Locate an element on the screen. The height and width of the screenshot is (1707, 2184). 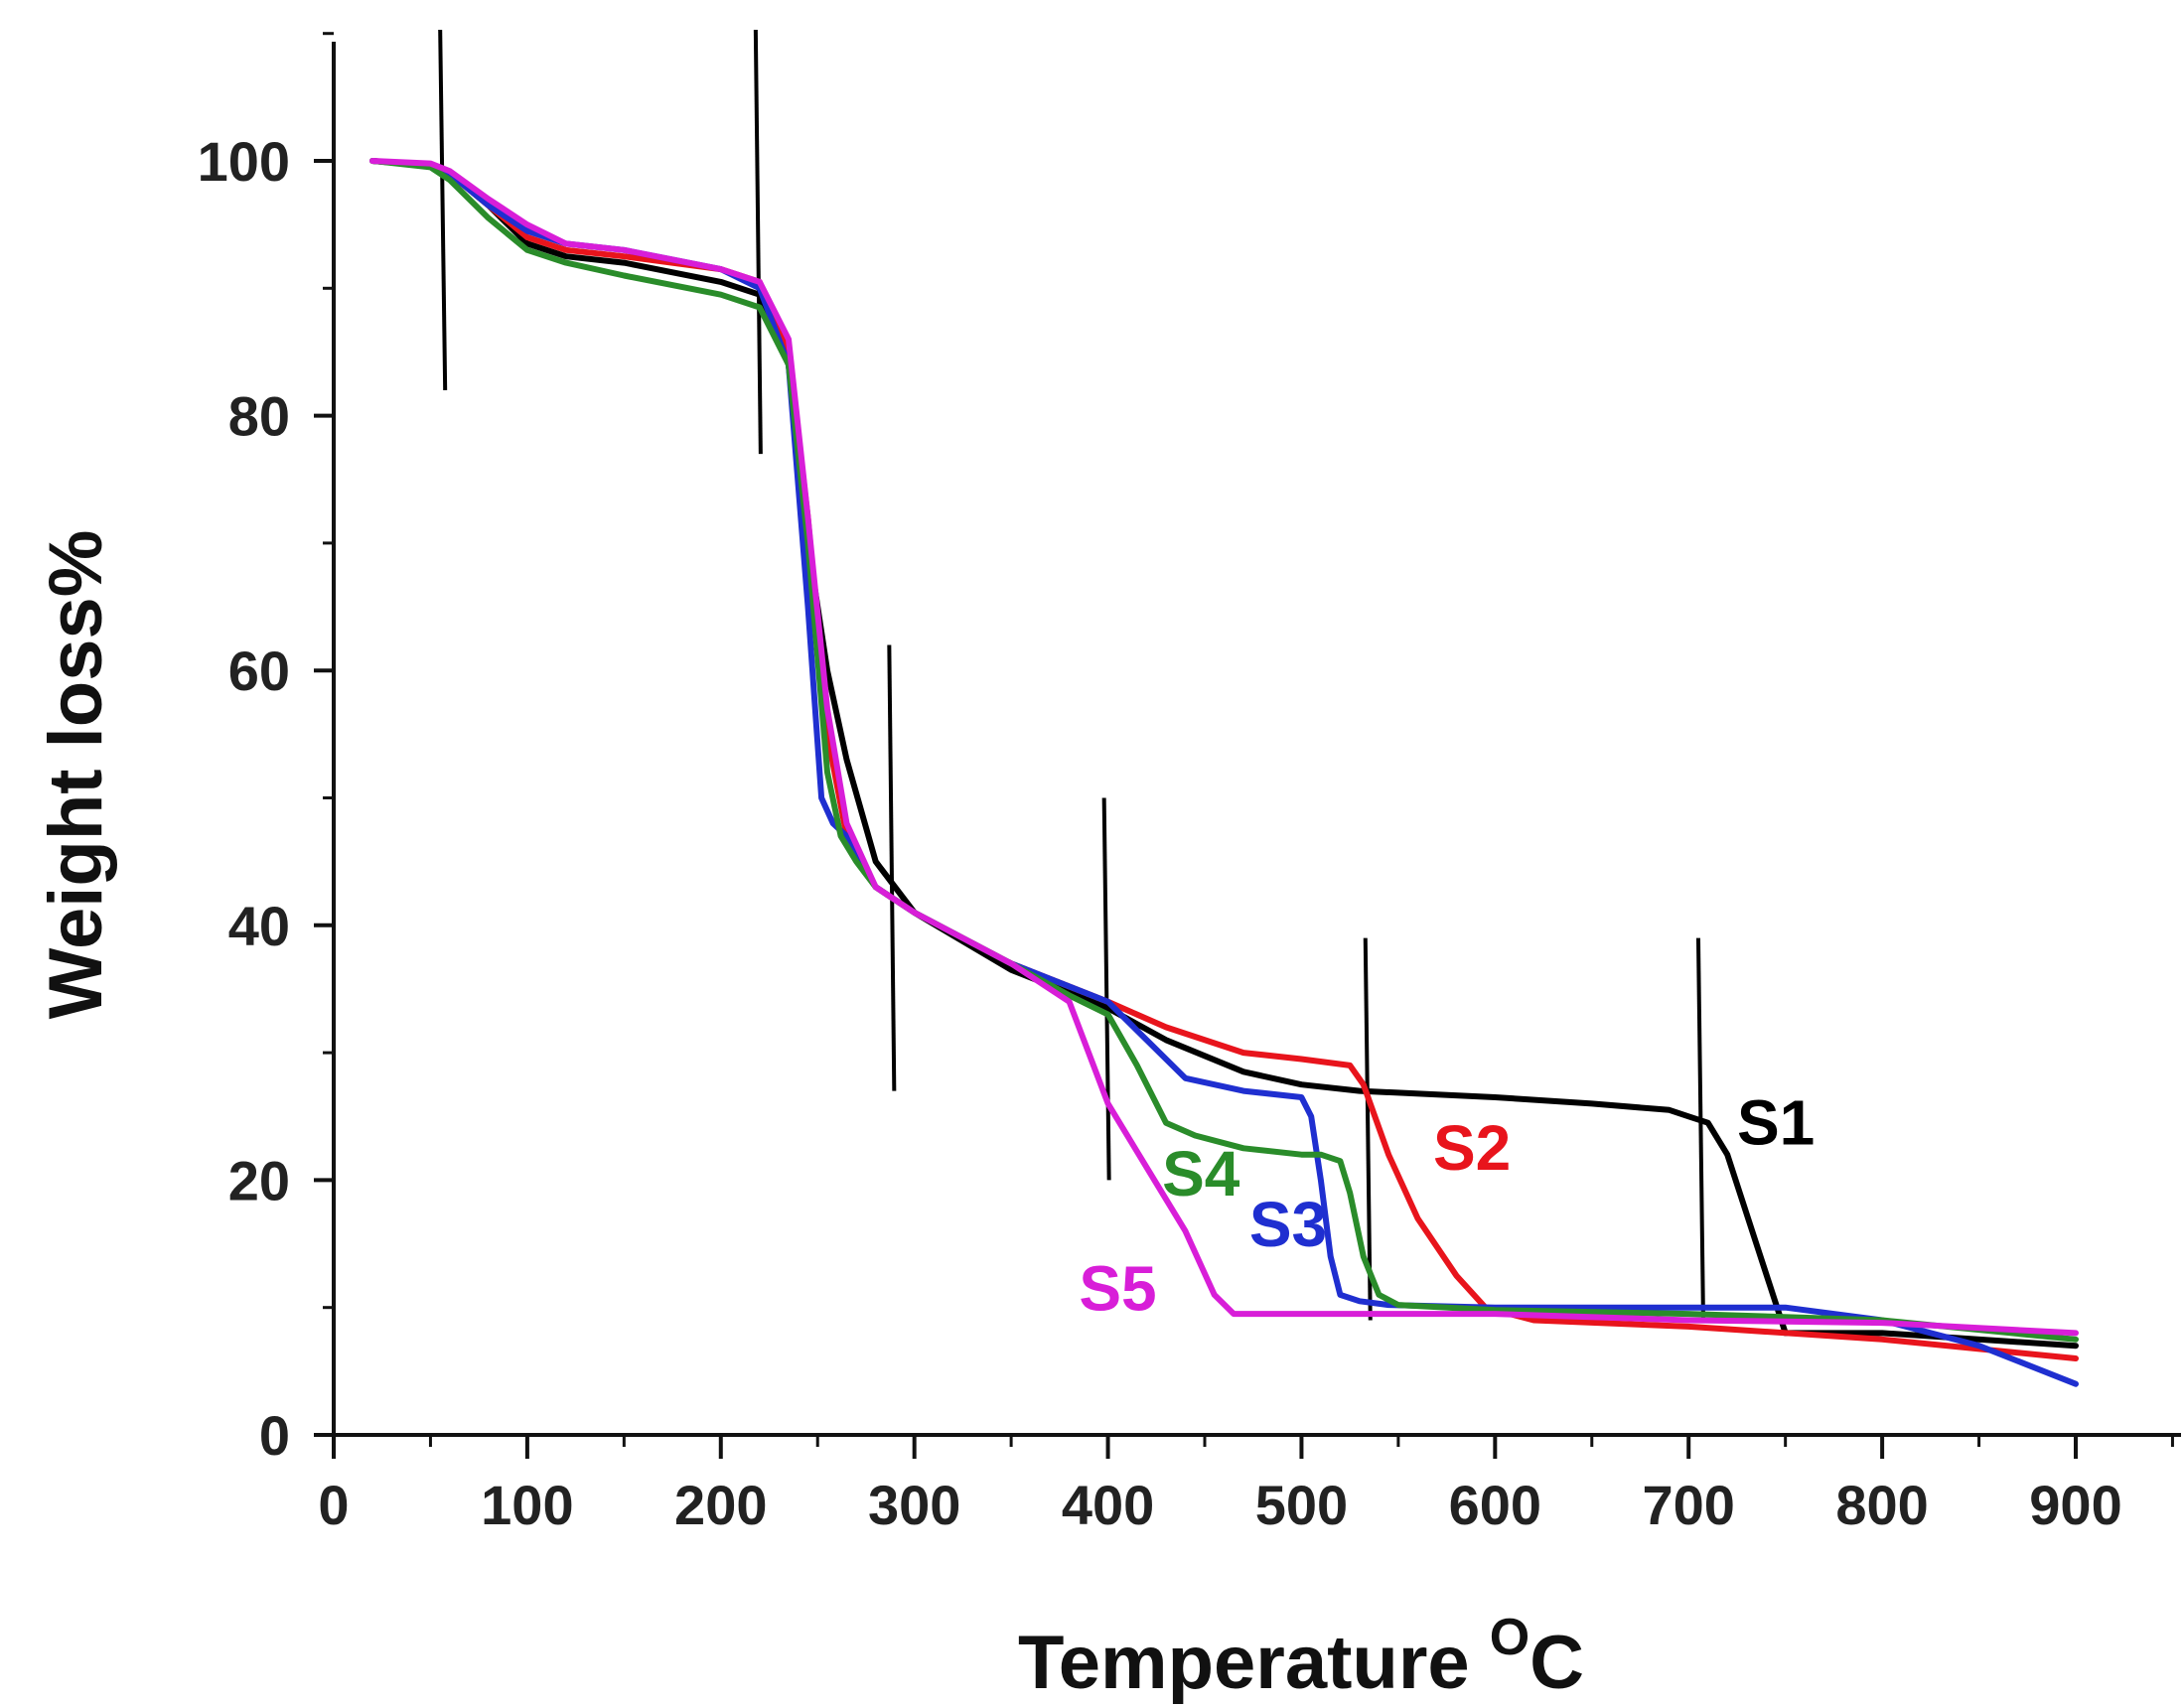
x-tick-label: 300 is located at coordinates (914, 1505).